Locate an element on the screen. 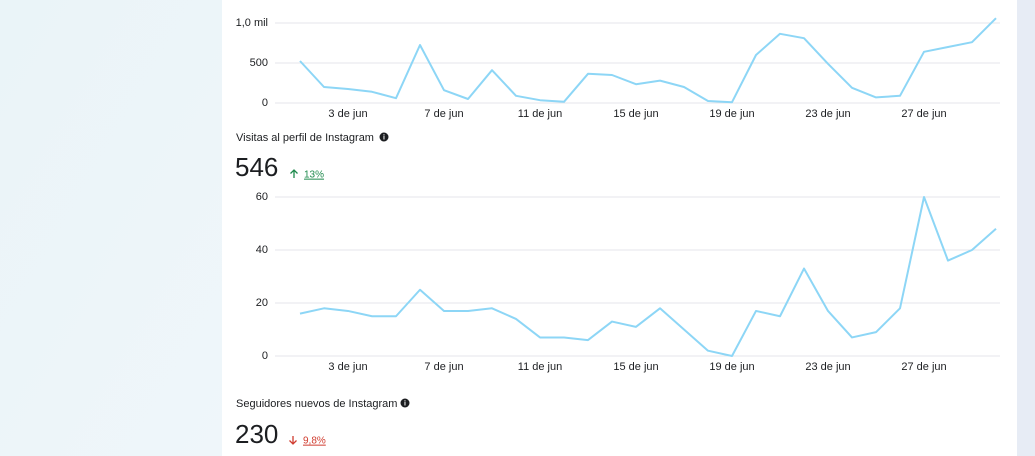 This screenshot has height=456, width=1035. change: 13% is located at coordinates (314, 175).